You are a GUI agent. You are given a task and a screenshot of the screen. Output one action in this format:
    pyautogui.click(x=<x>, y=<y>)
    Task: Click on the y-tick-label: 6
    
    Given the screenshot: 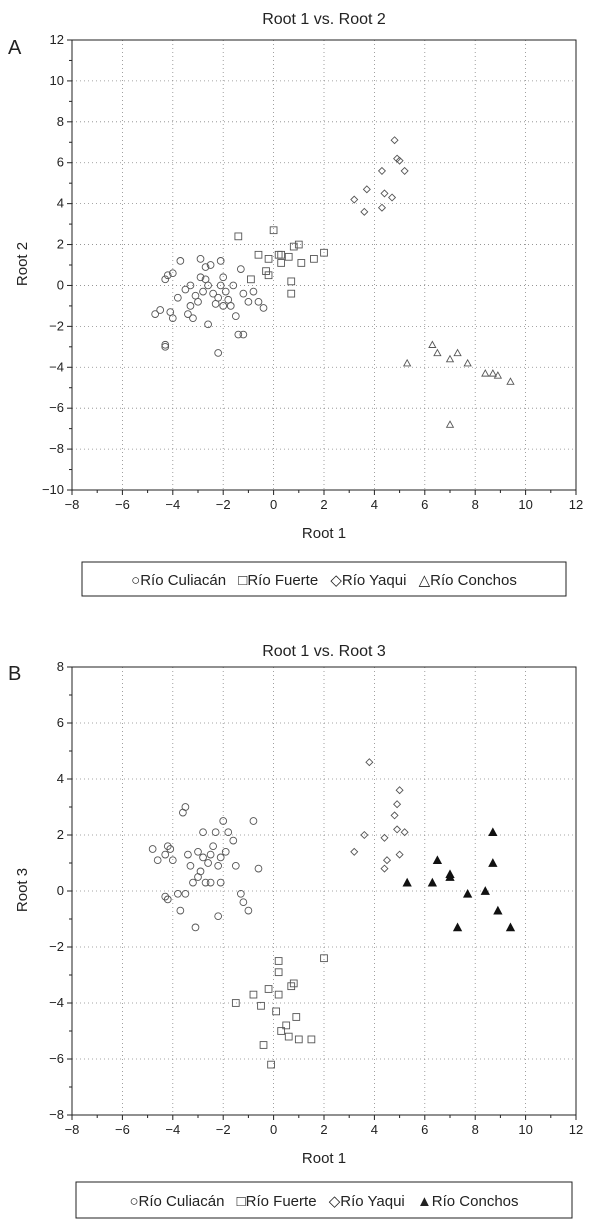 What is the action you would take?
    pyautogui.click(x=60, y=722)
    